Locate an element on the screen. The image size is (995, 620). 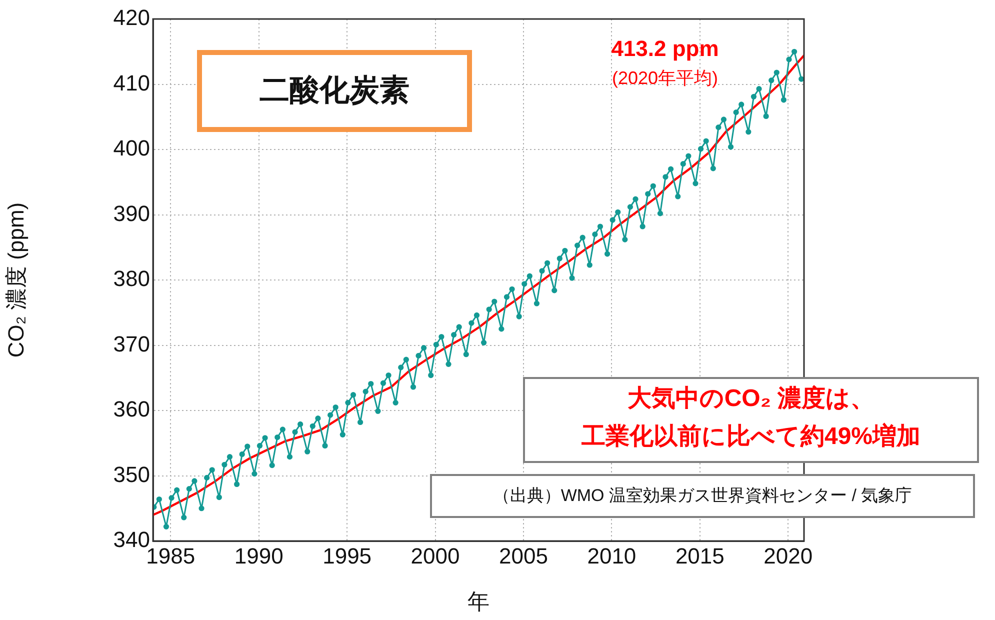
text: 二酸化炭素 is located at coordinates (334, 91).